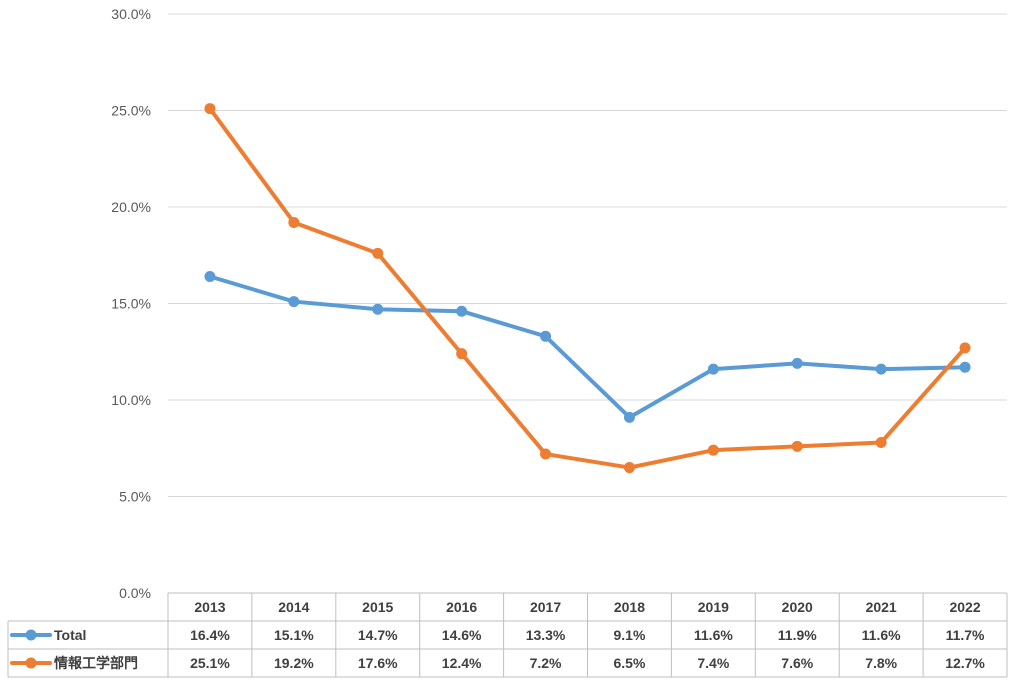 The height and width of the screenshot is (689, 1024). I want to click on table-value-cell: 25.1%, so click(210, 663).